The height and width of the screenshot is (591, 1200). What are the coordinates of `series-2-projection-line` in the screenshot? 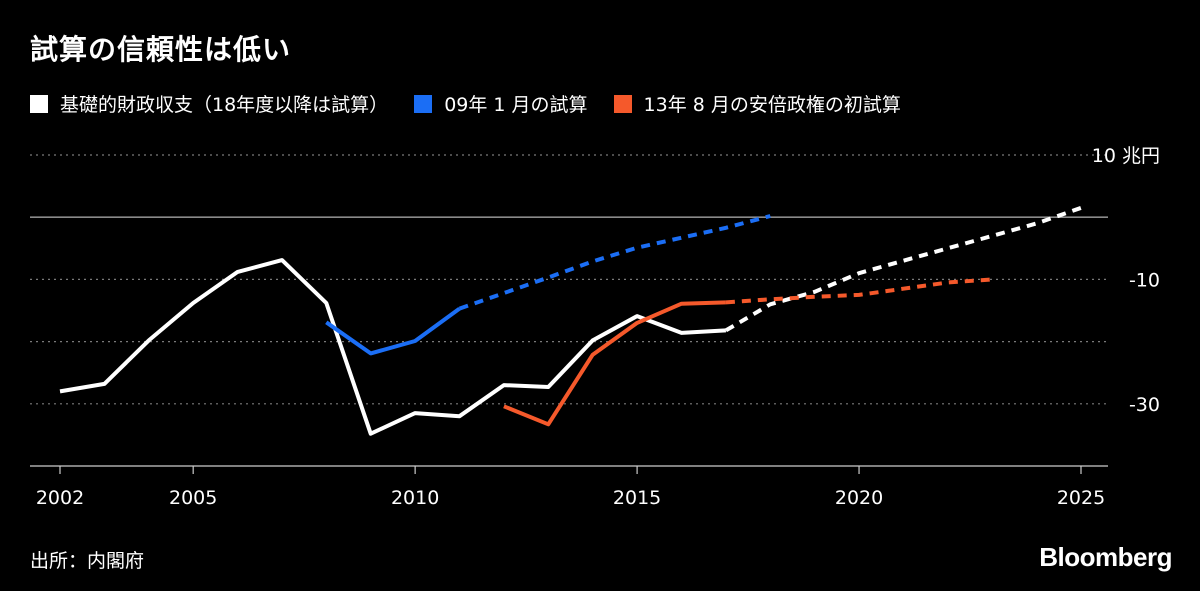 It's located at (859, 291).